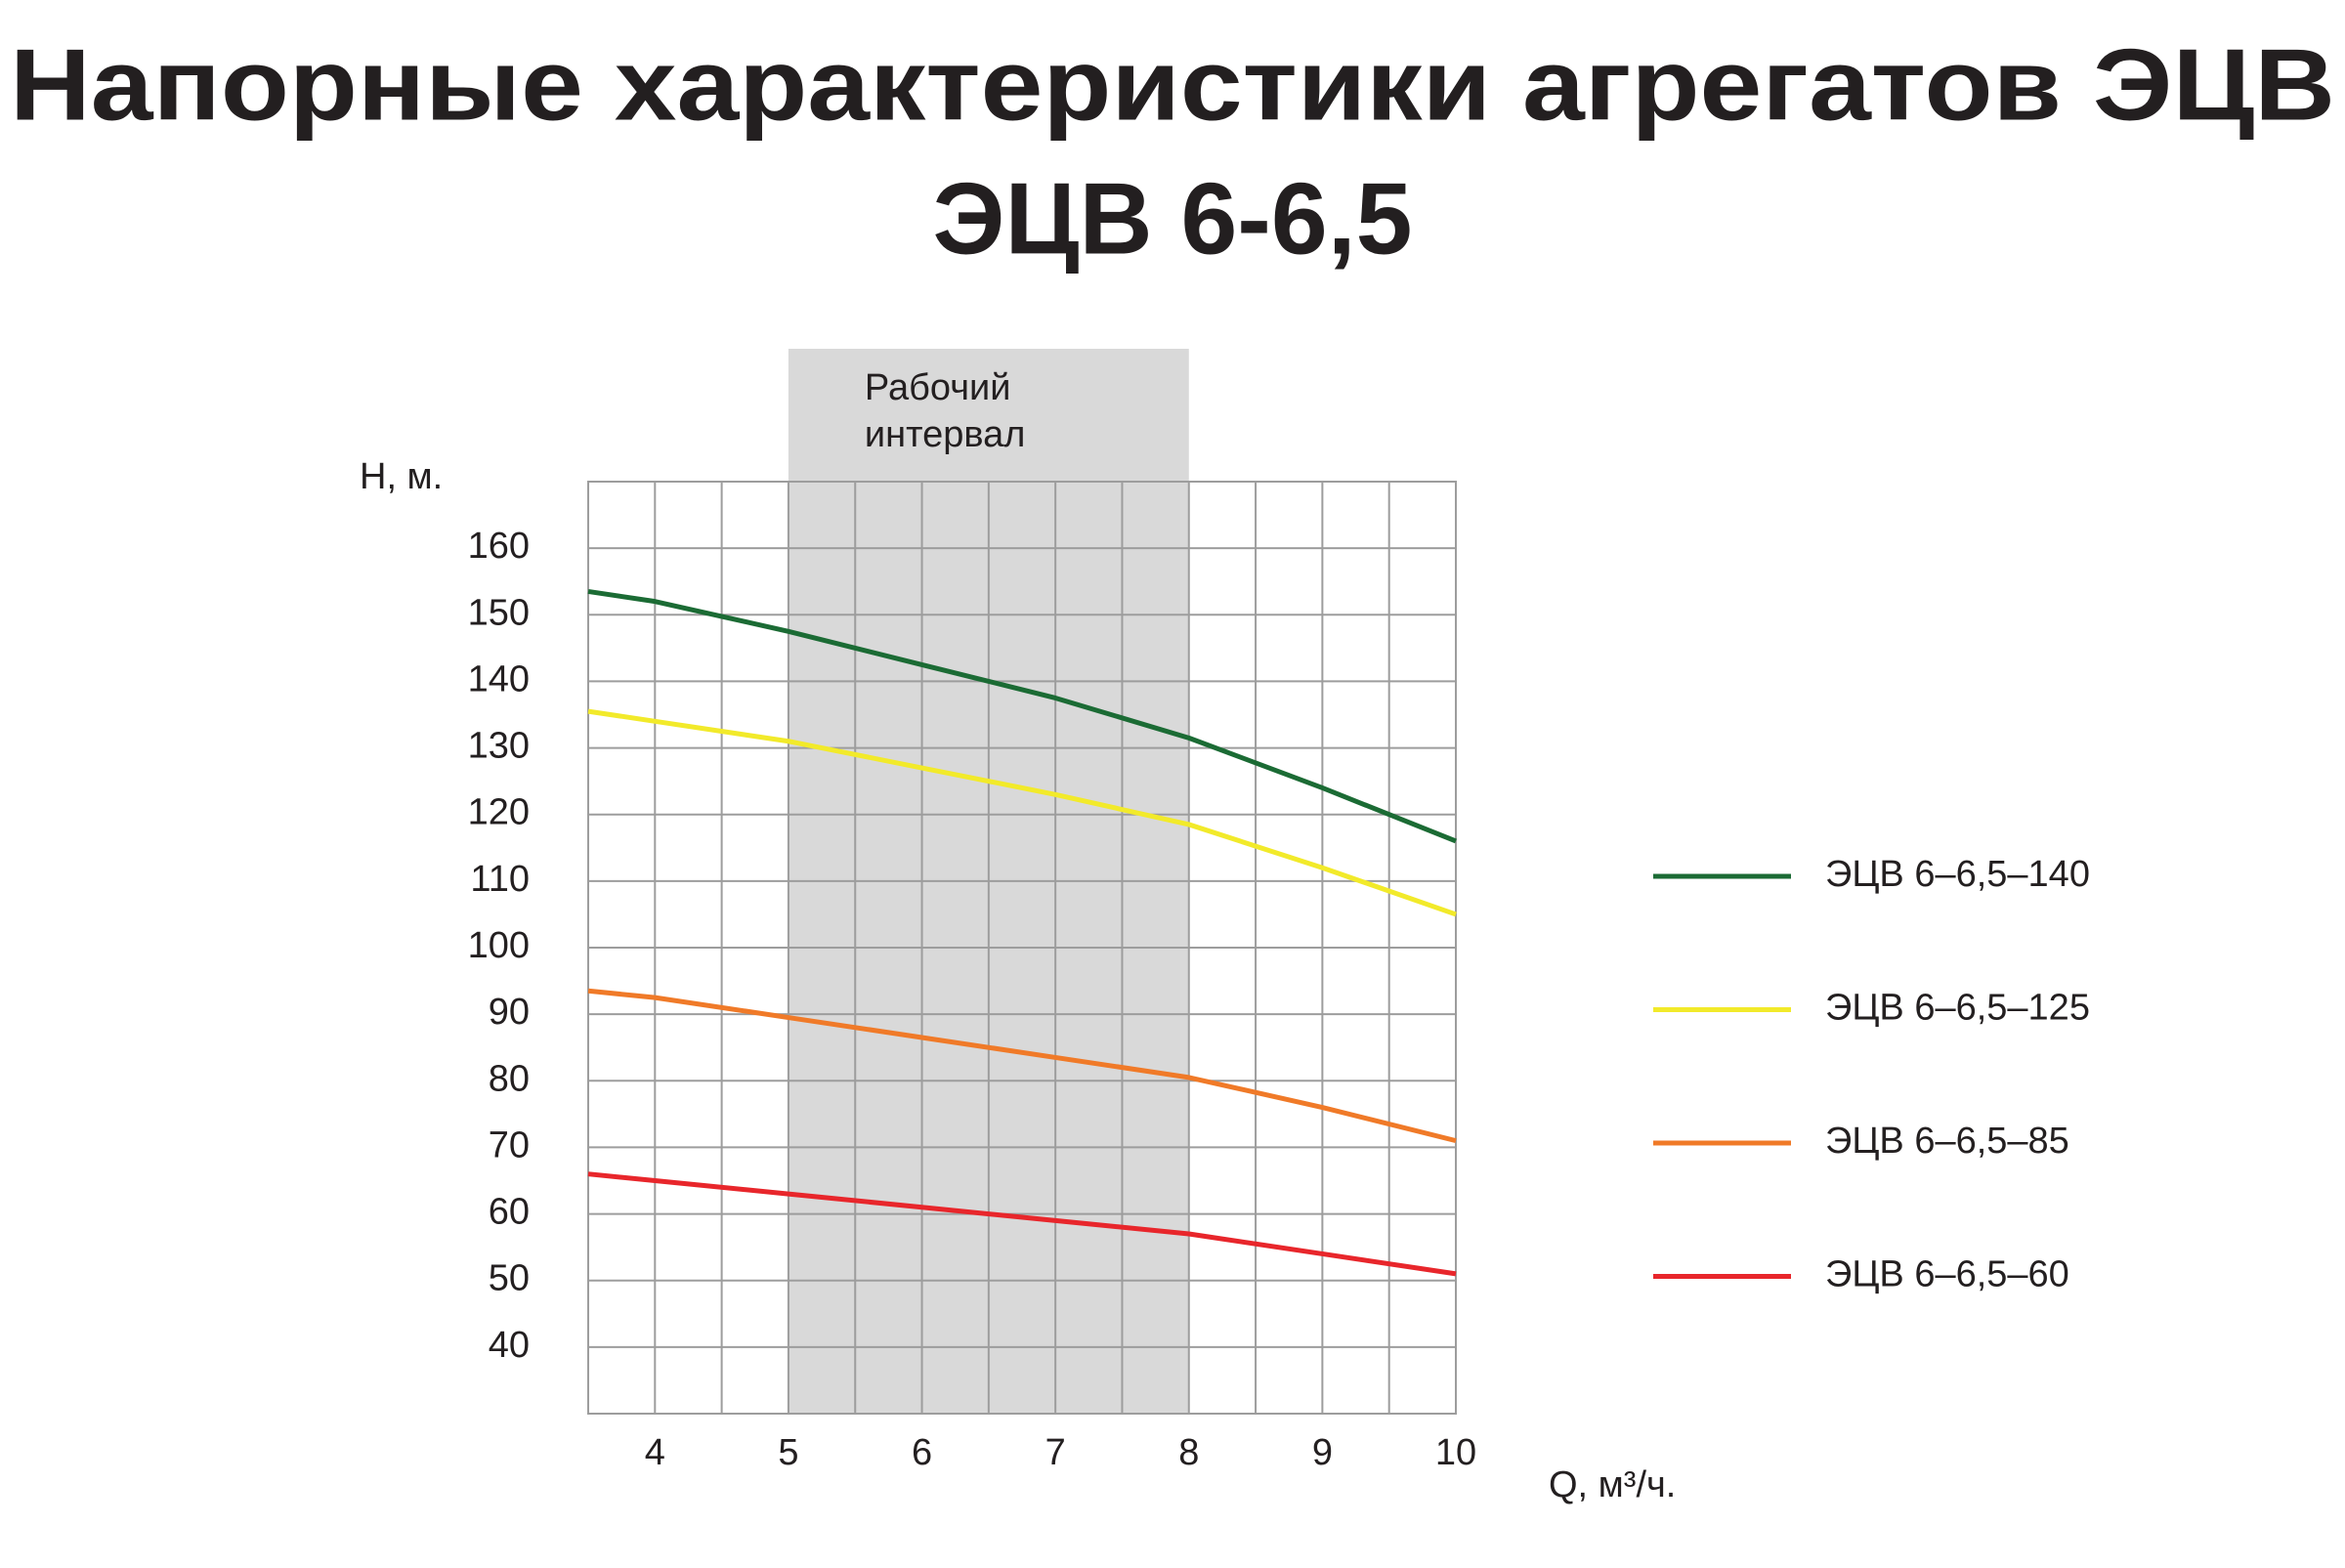  What do you see at coordinates (1947, 1141) in the screenshot?
I see `legend-label: ЭЦВ 6–6,5–85` at bounding box center [1947, 1141].